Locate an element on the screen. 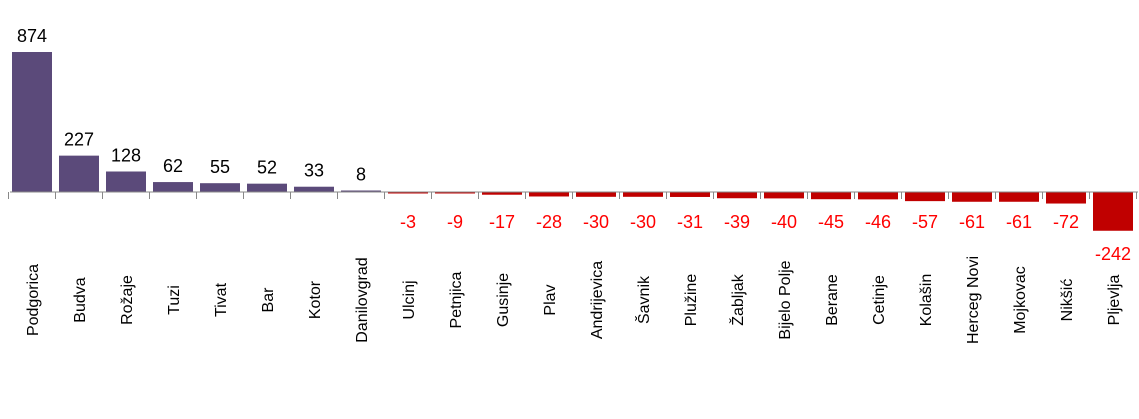  data-label-15: -39 is located at coordinates (737, 222).